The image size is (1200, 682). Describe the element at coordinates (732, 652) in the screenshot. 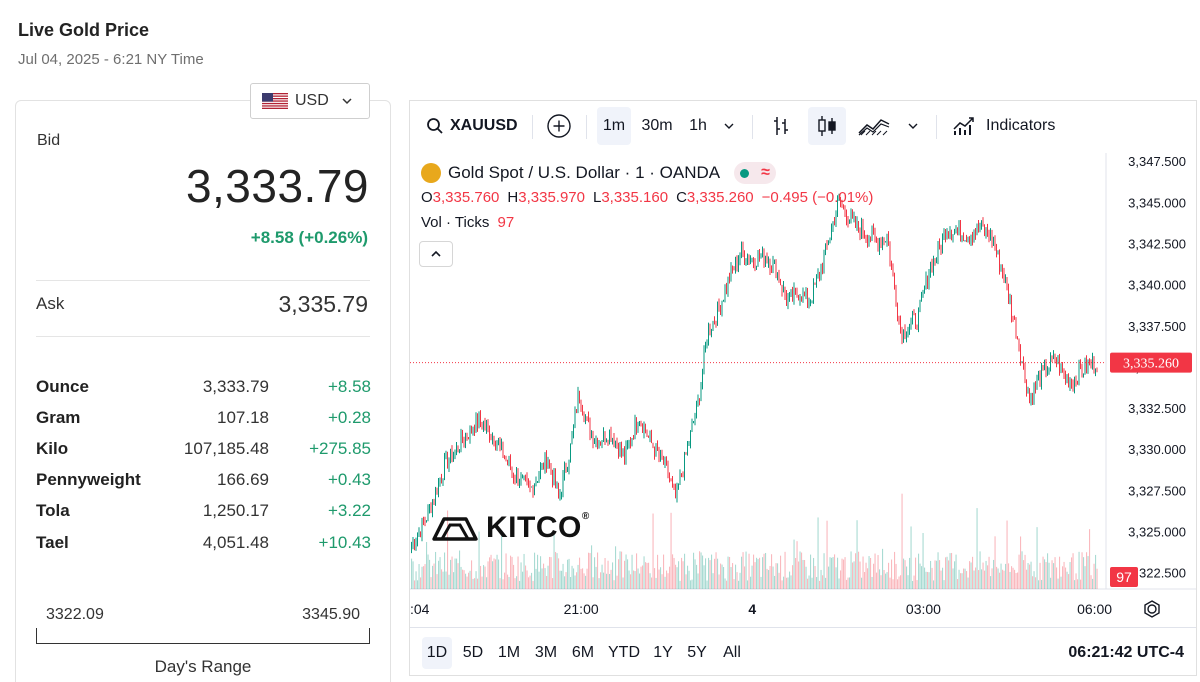

I see `range-all-button: All` at that location.